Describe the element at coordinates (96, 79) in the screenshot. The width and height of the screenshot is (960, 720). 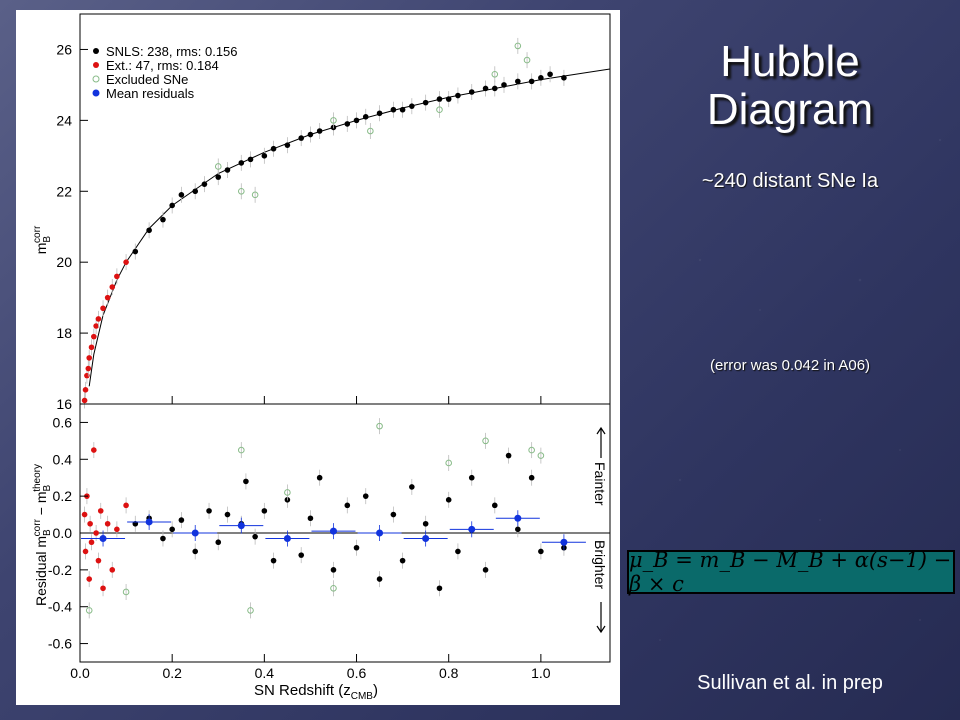
I see `legend-marker-excluded` at that location.